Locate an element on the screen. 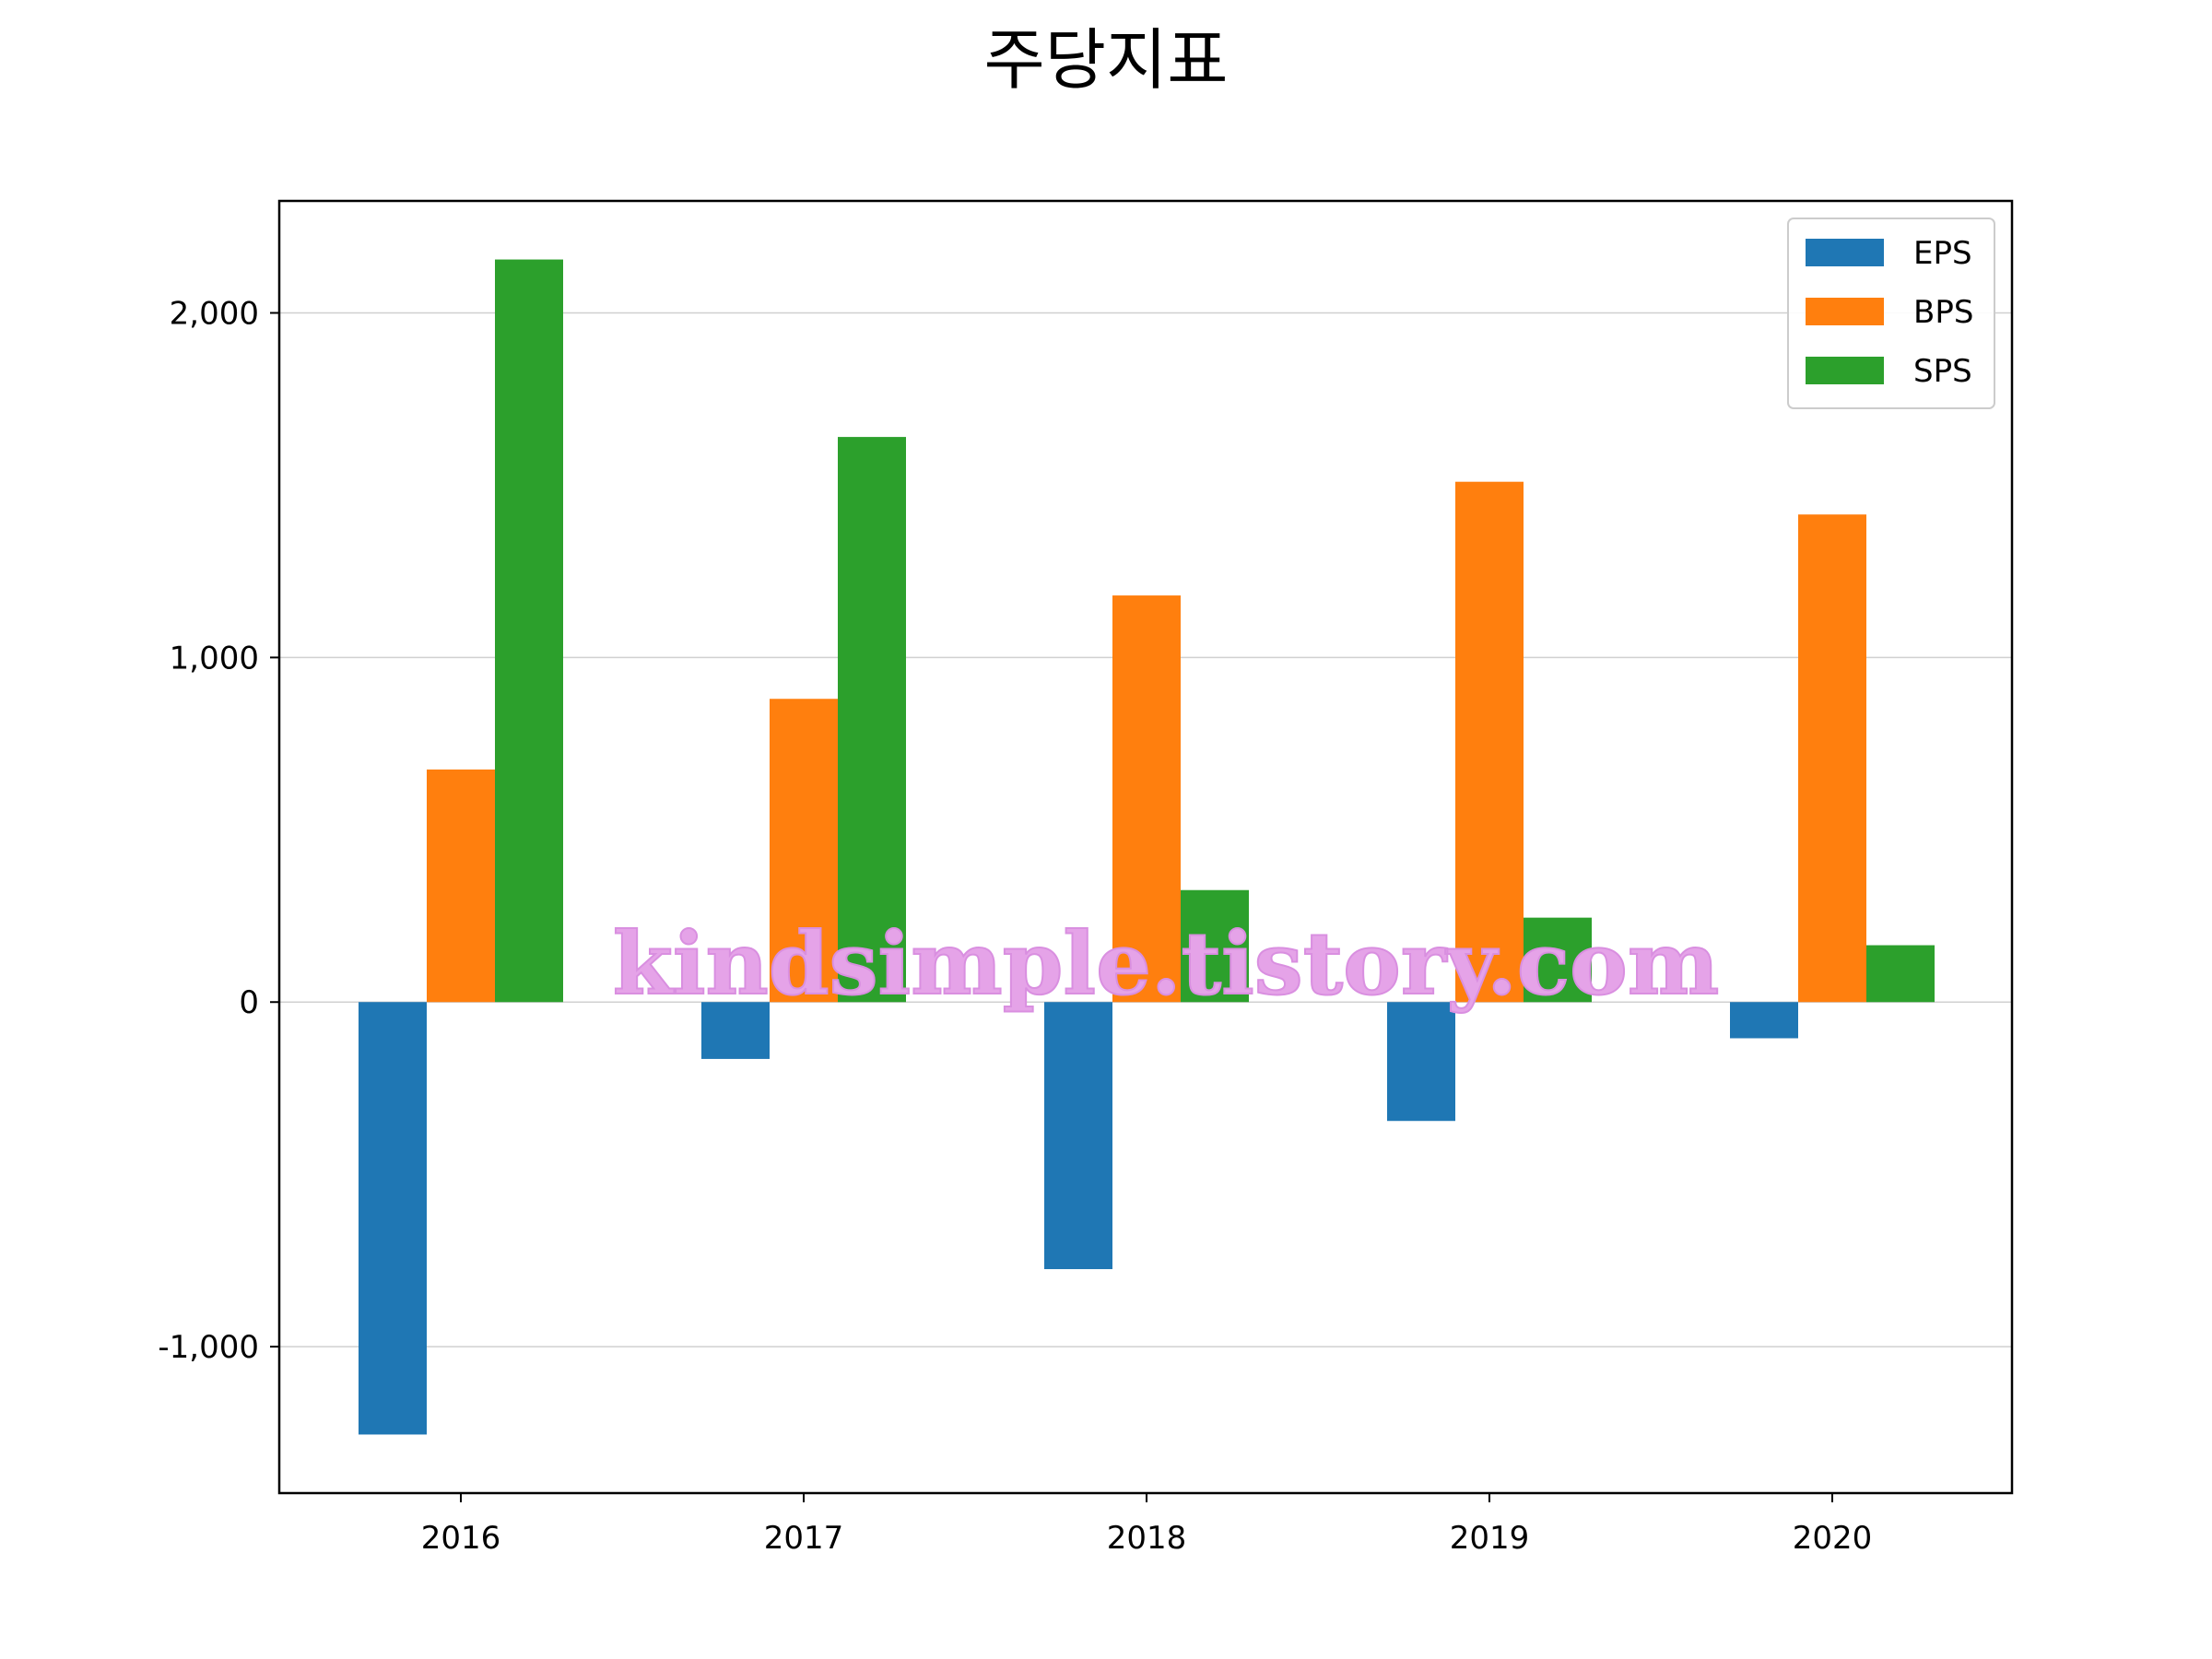 This screenshot has width=2212, height=1659. bar-bps-2019 is located at coordinates (1489, 742).